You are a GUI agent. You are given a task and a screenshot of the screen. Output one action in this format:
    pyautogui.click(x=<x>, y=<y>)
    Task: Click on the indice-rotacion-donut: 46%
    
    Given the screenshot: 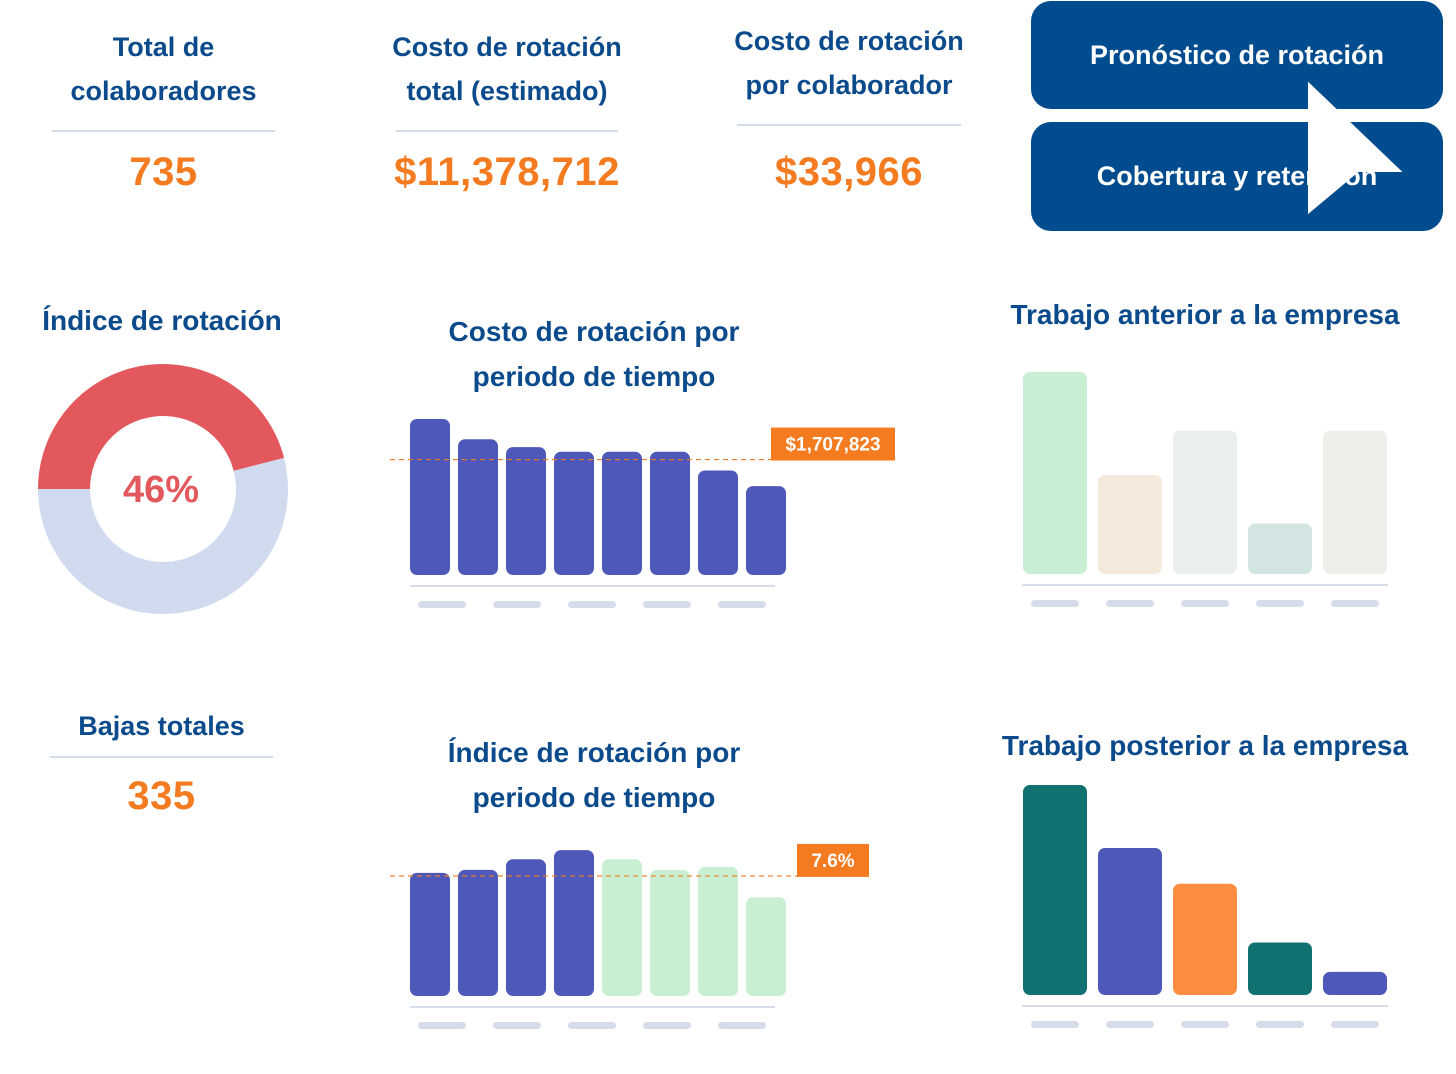 What is the action you would take?
    pyautogui.click(x=163, y=489)
    